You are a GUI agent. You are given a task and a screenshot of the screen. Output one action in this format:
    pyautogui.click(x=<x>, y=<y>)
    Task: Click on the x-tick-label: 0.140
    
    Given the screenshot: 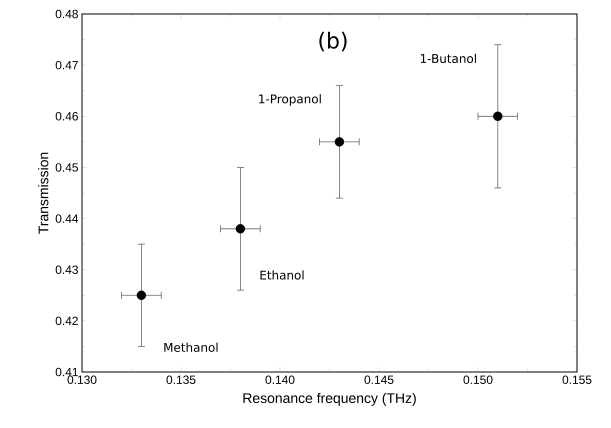 What is the action you would take?
    pyautogui.click(x=280, y=380)
    